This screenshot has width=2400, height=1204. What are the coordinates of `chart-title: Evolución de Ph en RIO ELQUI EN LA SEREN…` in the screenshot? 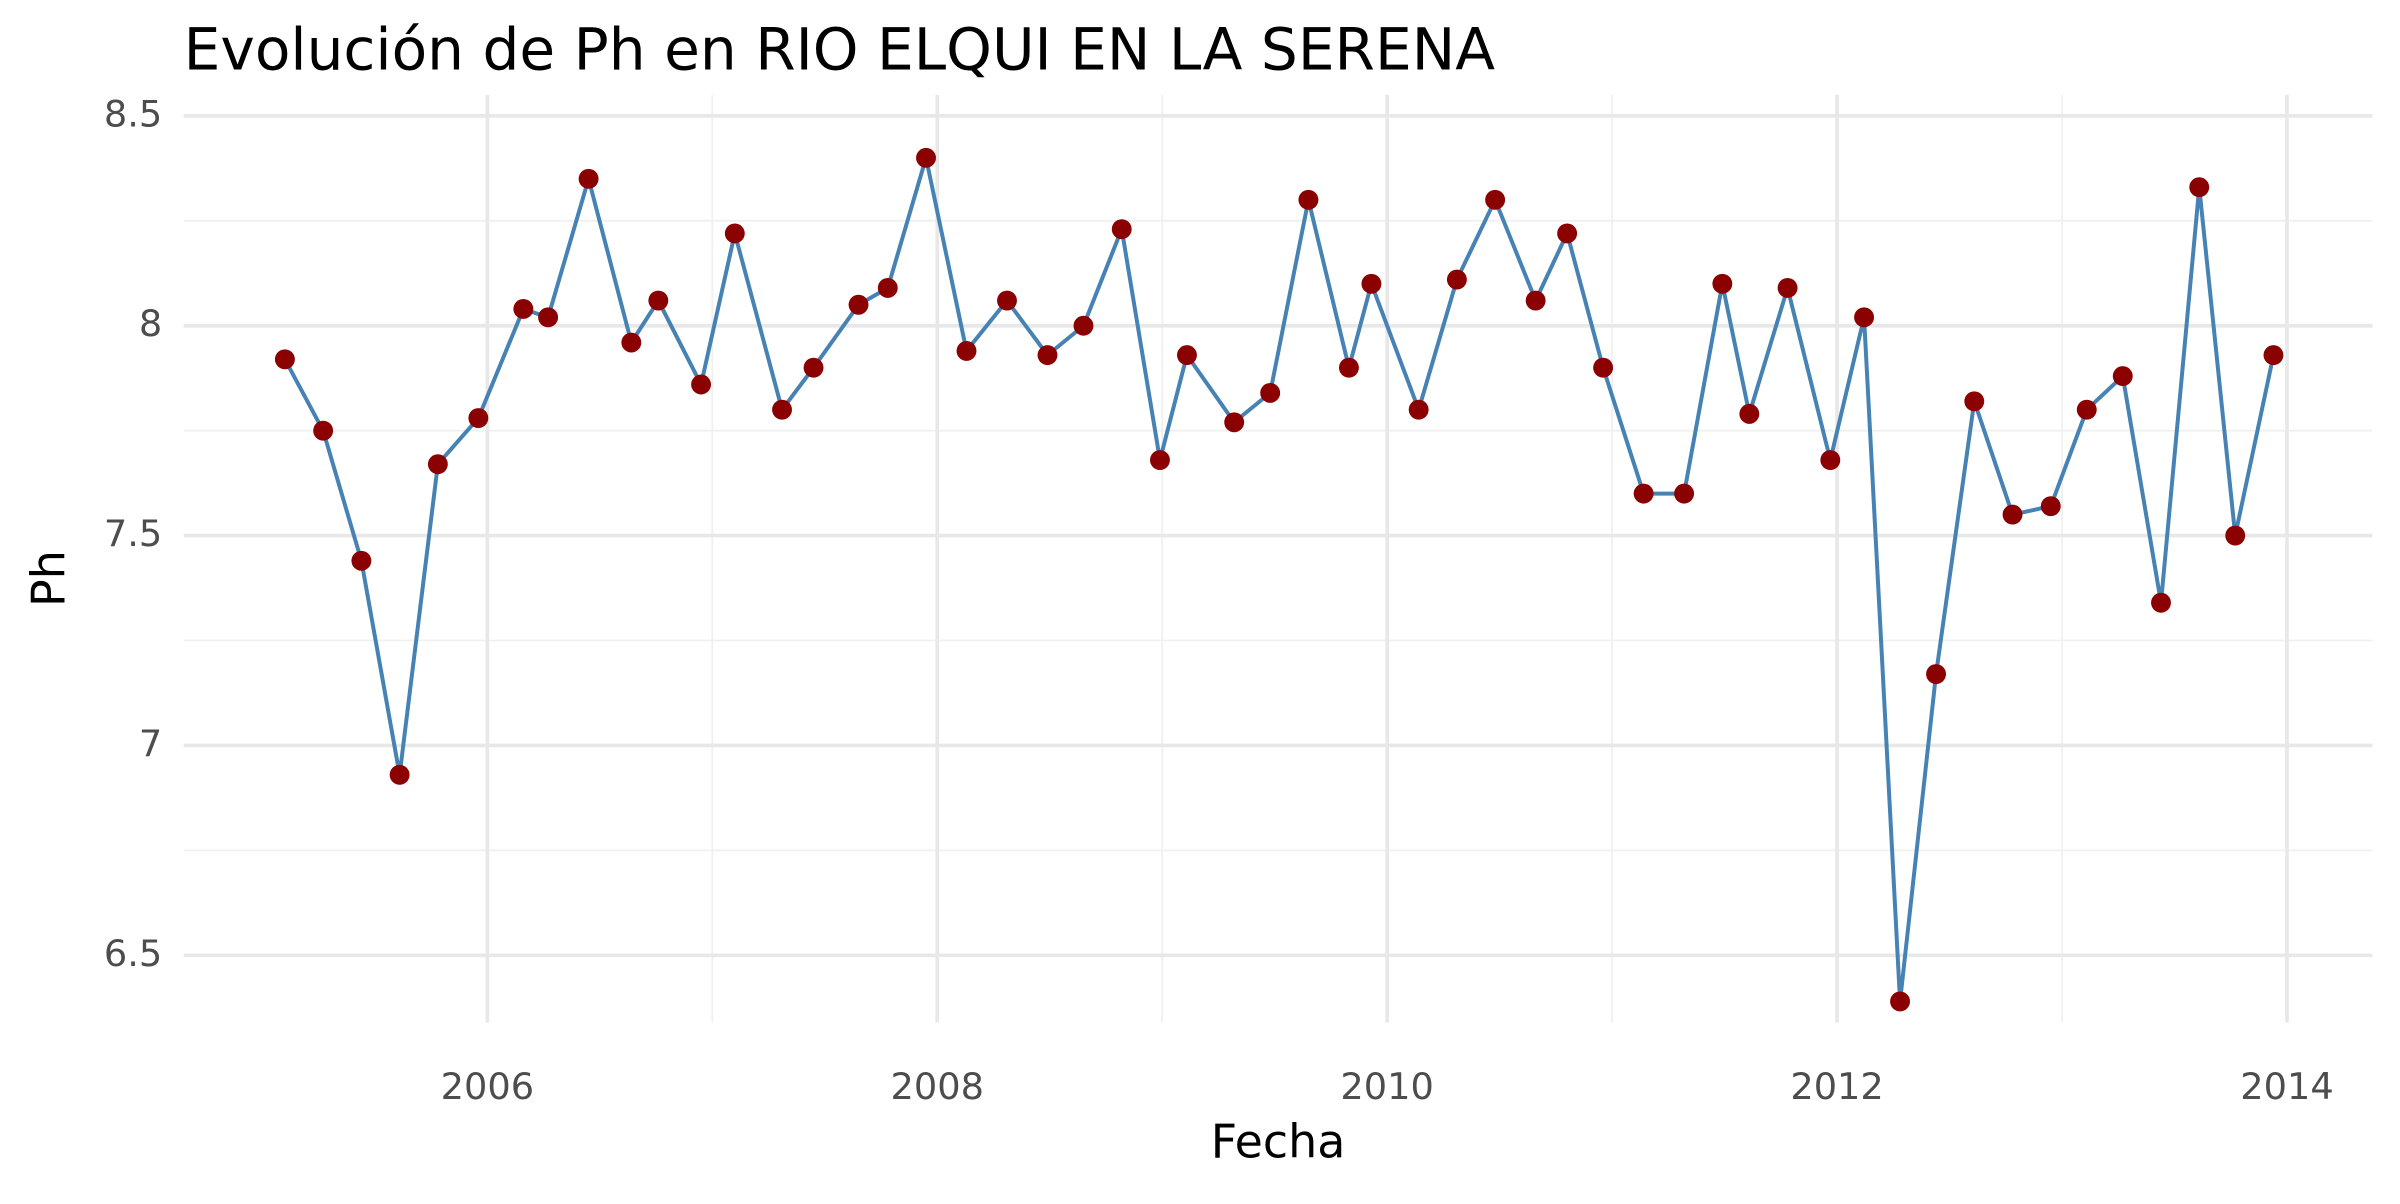 It's located at (840, 50).